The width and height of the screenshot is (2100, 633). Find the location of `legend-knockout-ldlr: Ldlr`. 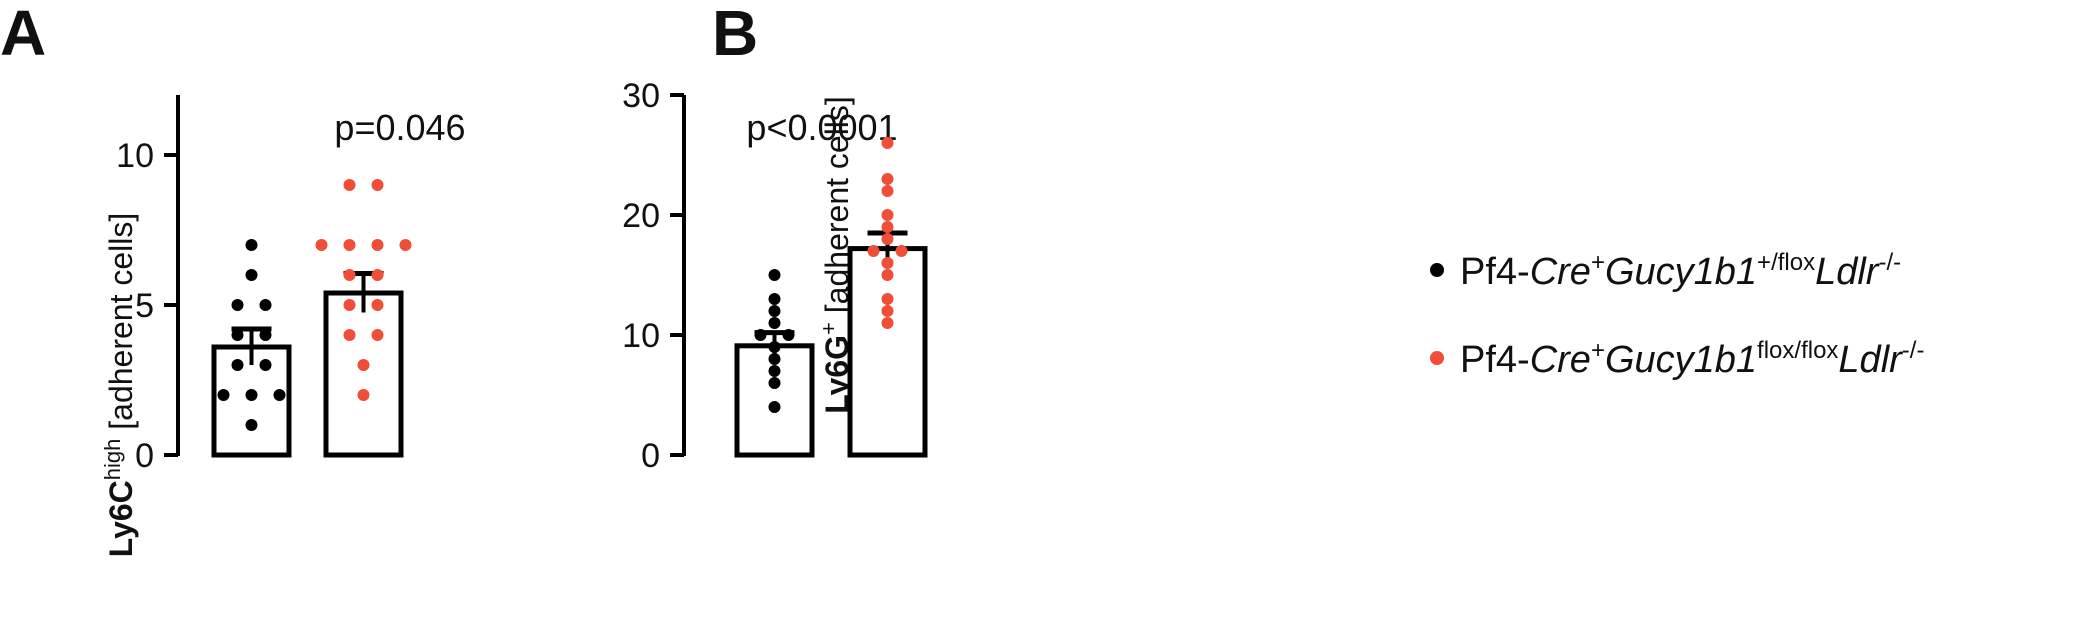

legend-knockout-ldlr: Ldlr is located at coordinates (1870, 360).